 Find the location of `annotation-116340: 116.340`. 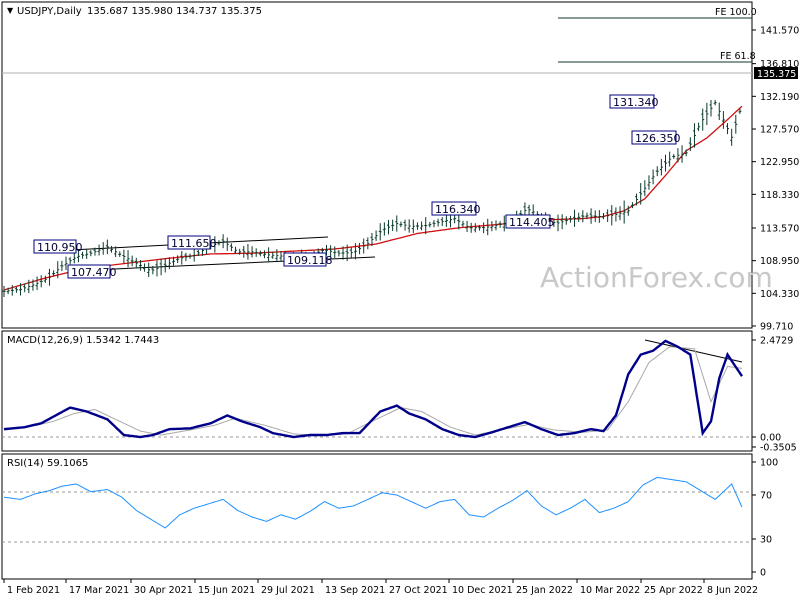

annotation-116340: 116.340 is located at coordinates (456, 208).